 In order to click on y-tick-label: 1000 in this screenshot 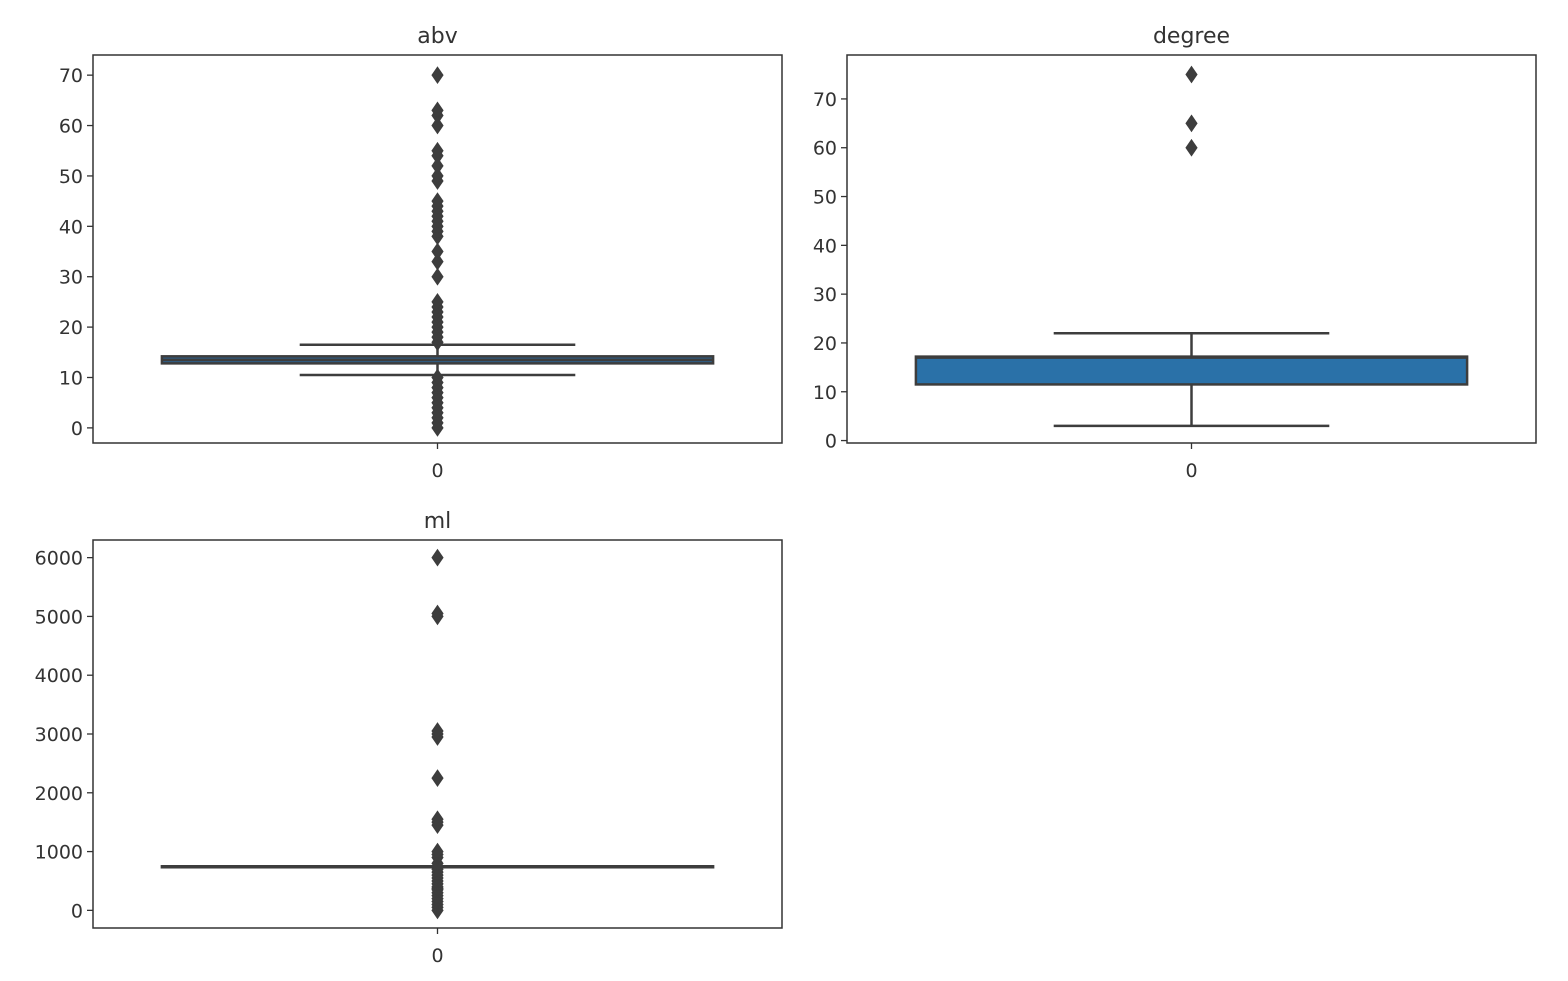, I will do `click(59, 853)`.